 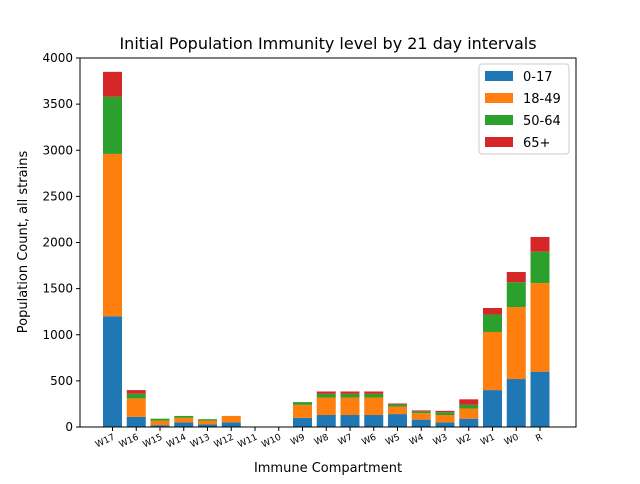 I want to click on y-axis: 0 500 1000 1500 2000 2500 3000 3500 4000, so click(x=61, y=242).